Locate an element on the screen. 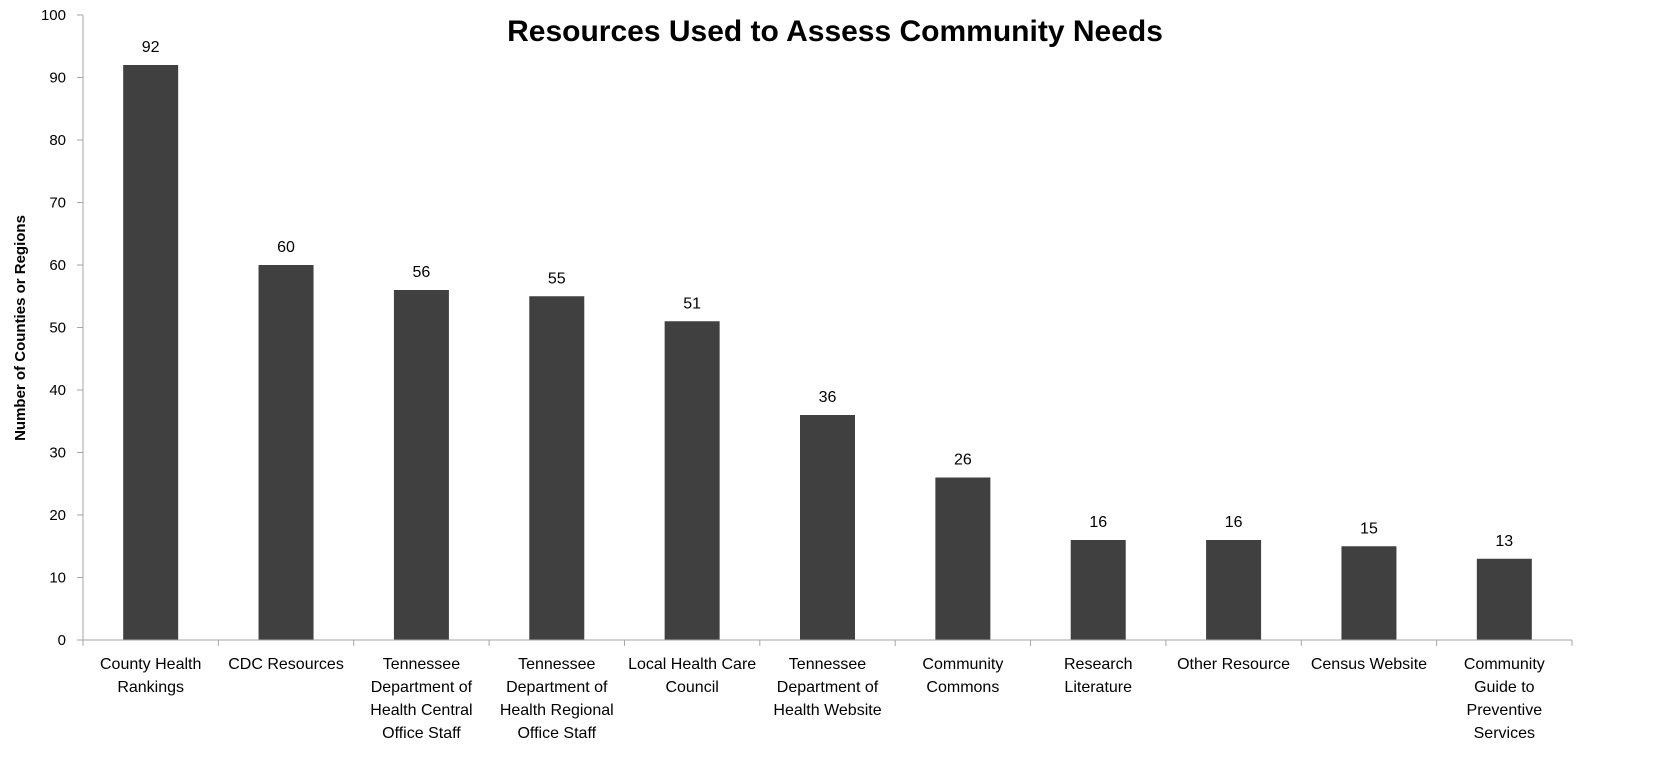 This screenshot has height=781, width=1659. x-category-label: Research Literature is located at coordinates (1098, 676).